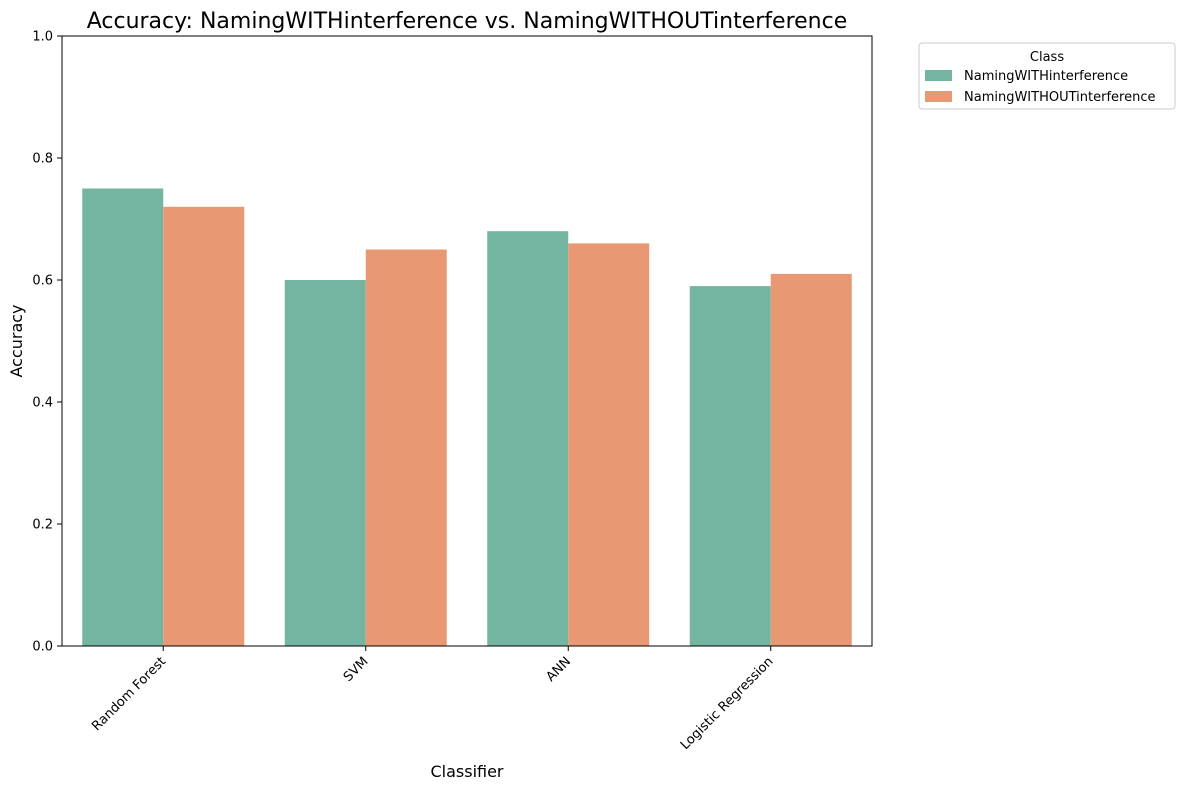  What do you see at coordinates (42, 281) in the screenshot?
I see `y-tick-label: 0.6` at bounding box center [42, 281].